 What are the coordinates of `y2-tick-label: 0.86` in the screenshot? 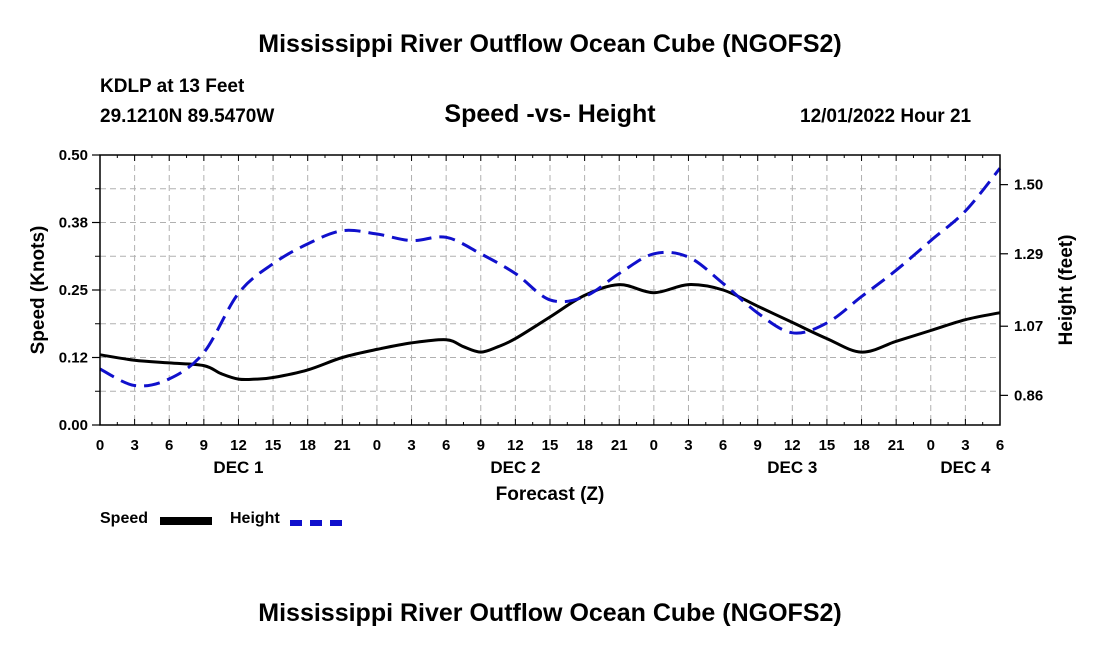 It's located at (1028, 395).